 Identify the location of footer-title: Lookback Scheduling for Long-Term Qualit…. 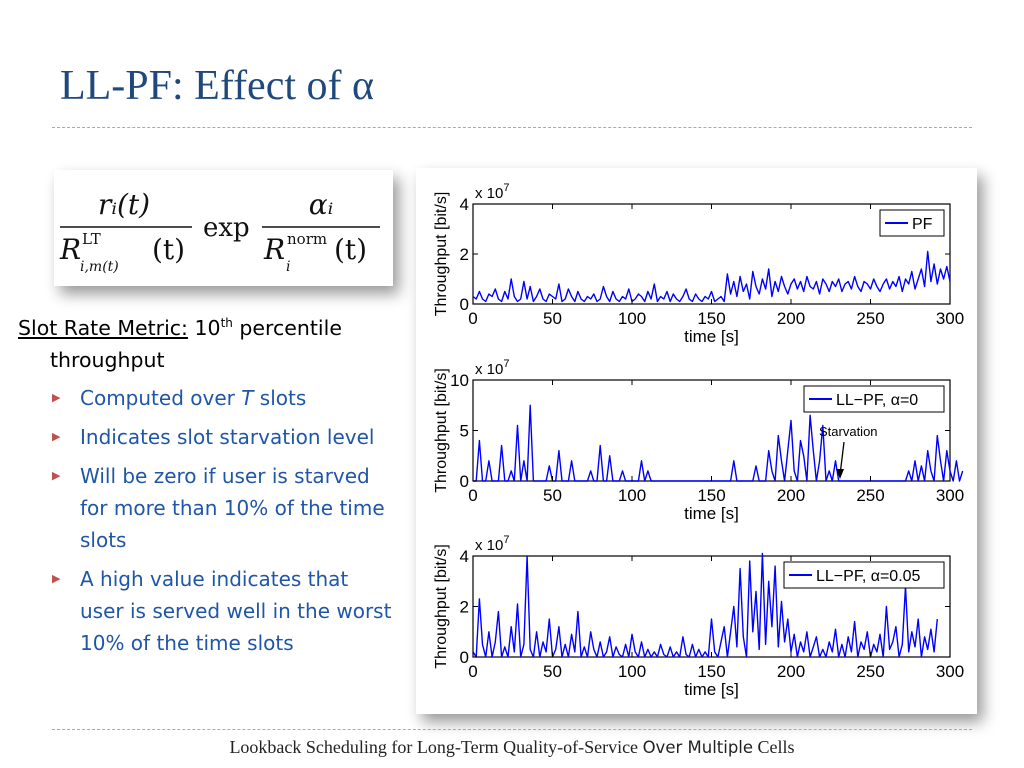
(434, 747).